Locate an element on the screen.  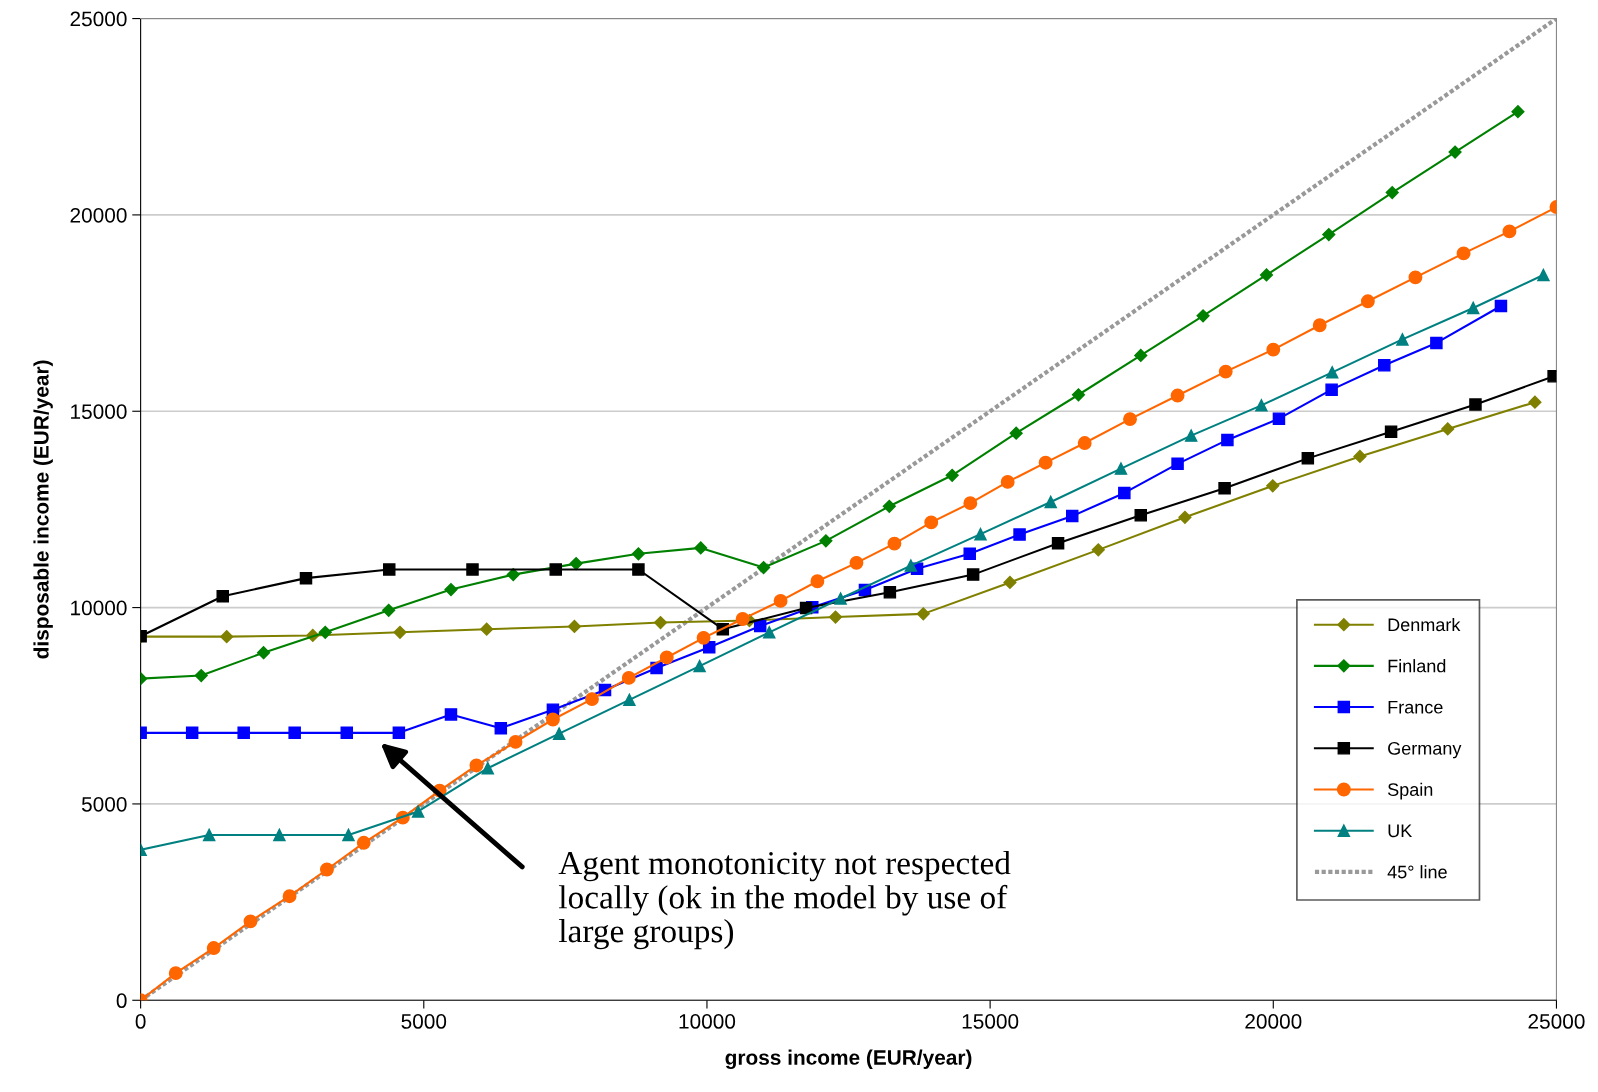
legend-label: France is located at coordinates (1415, 707).